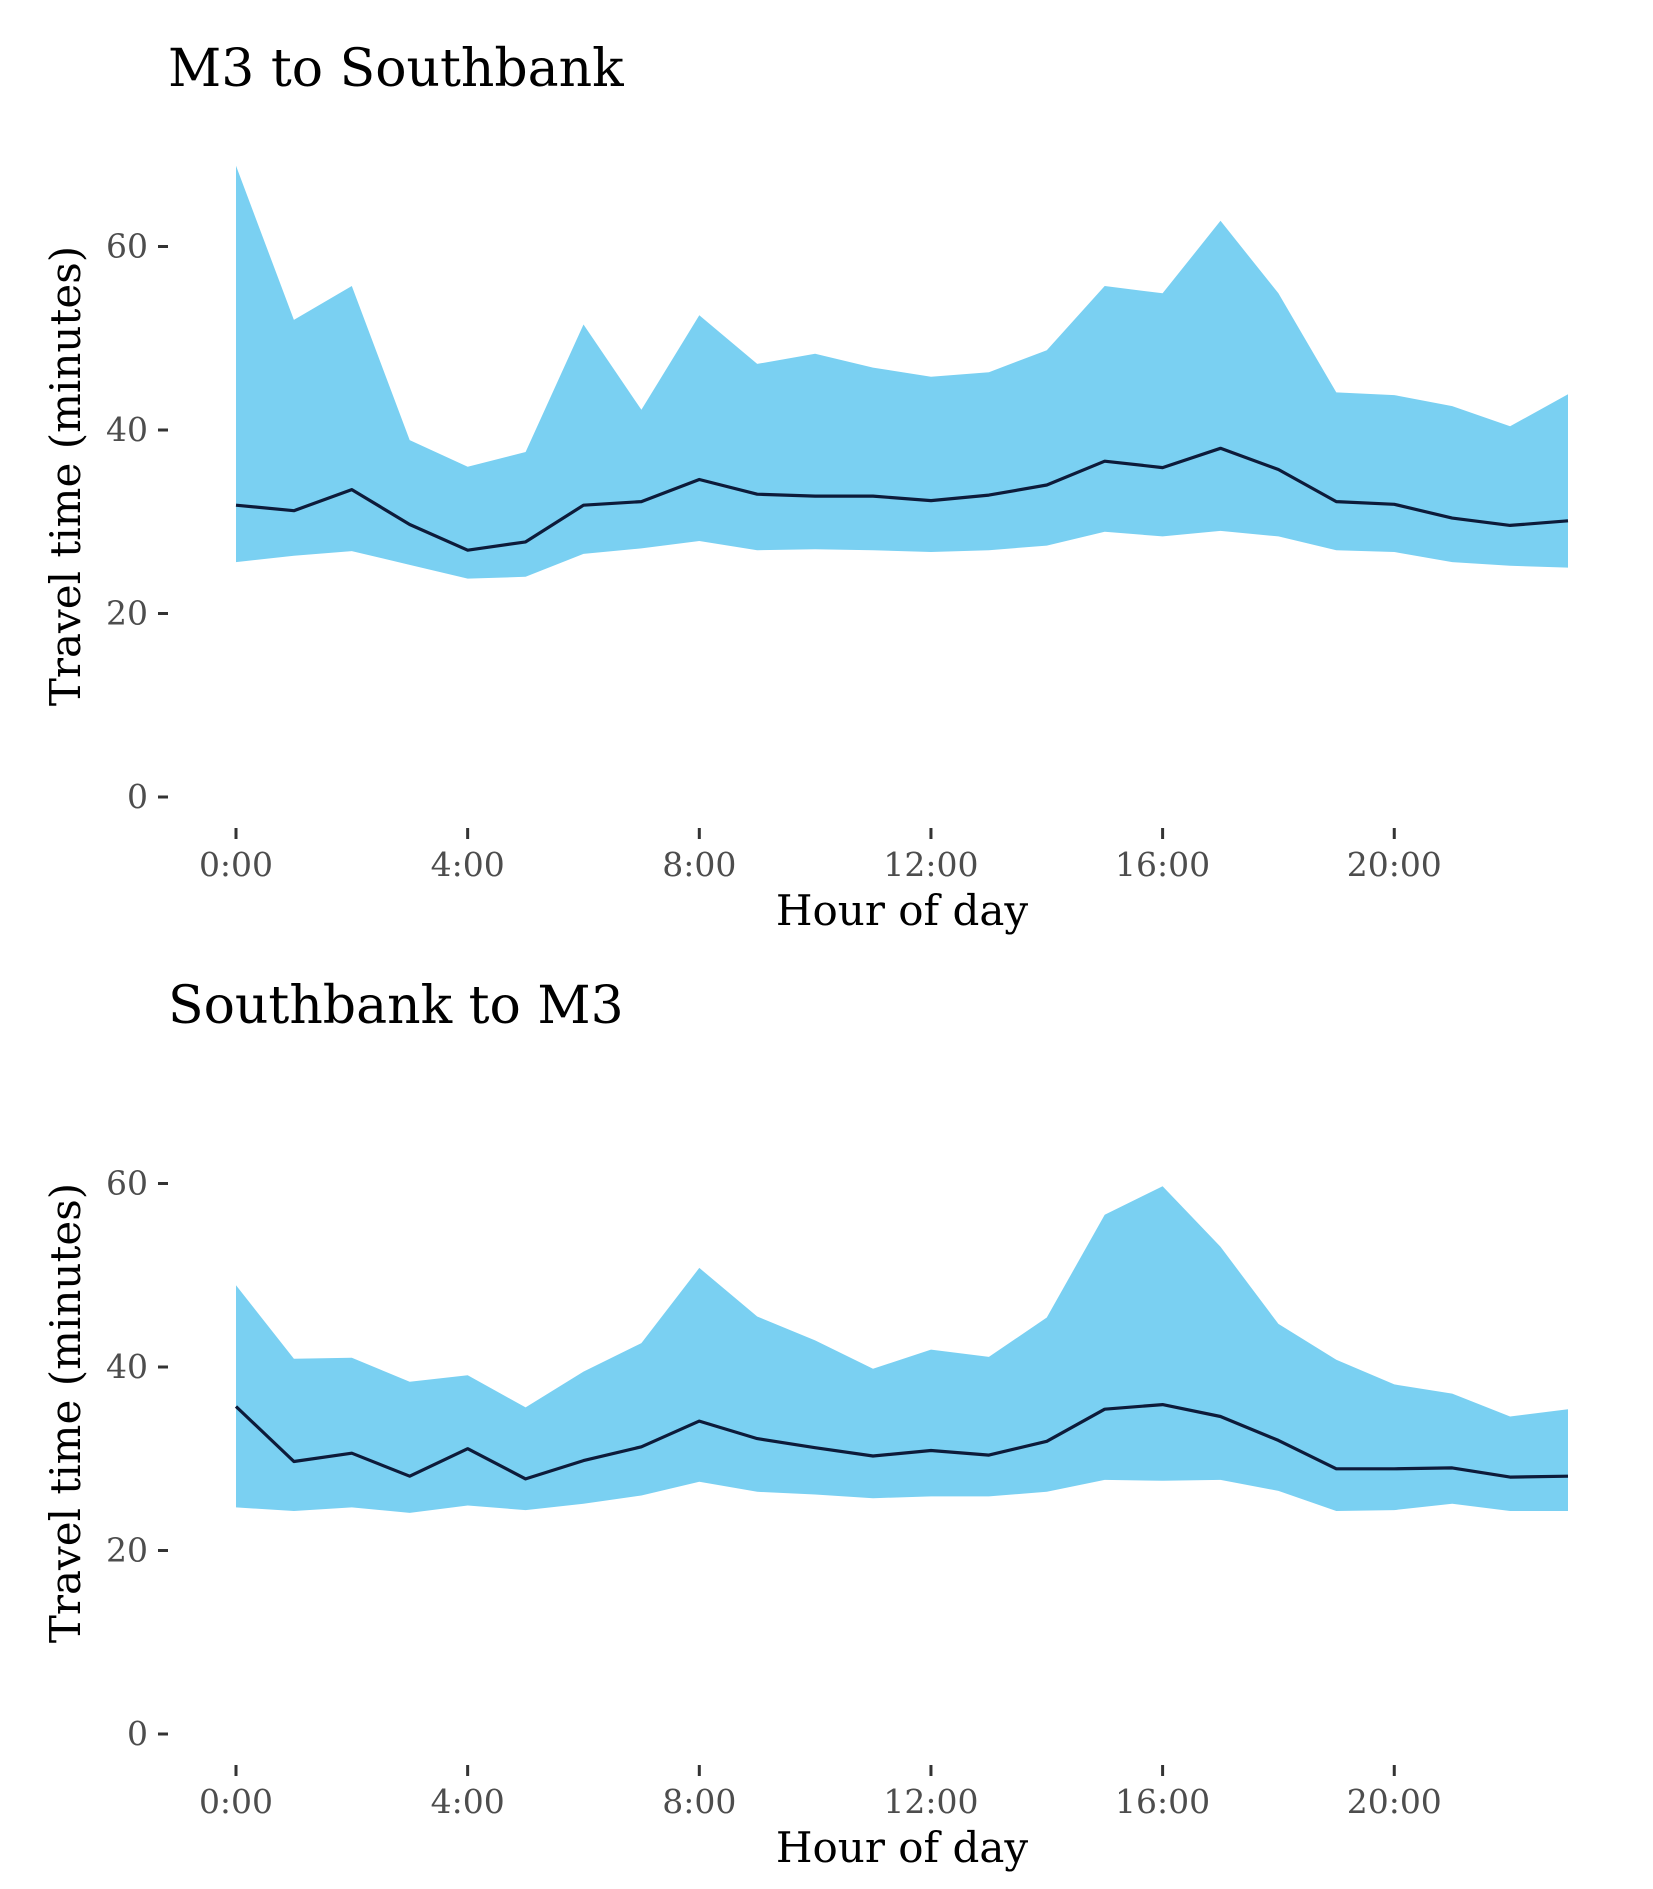  Describe the element at coordinates (396, 1006) in the screenshot. I see `chart-title: Southbank to M3` at that location.